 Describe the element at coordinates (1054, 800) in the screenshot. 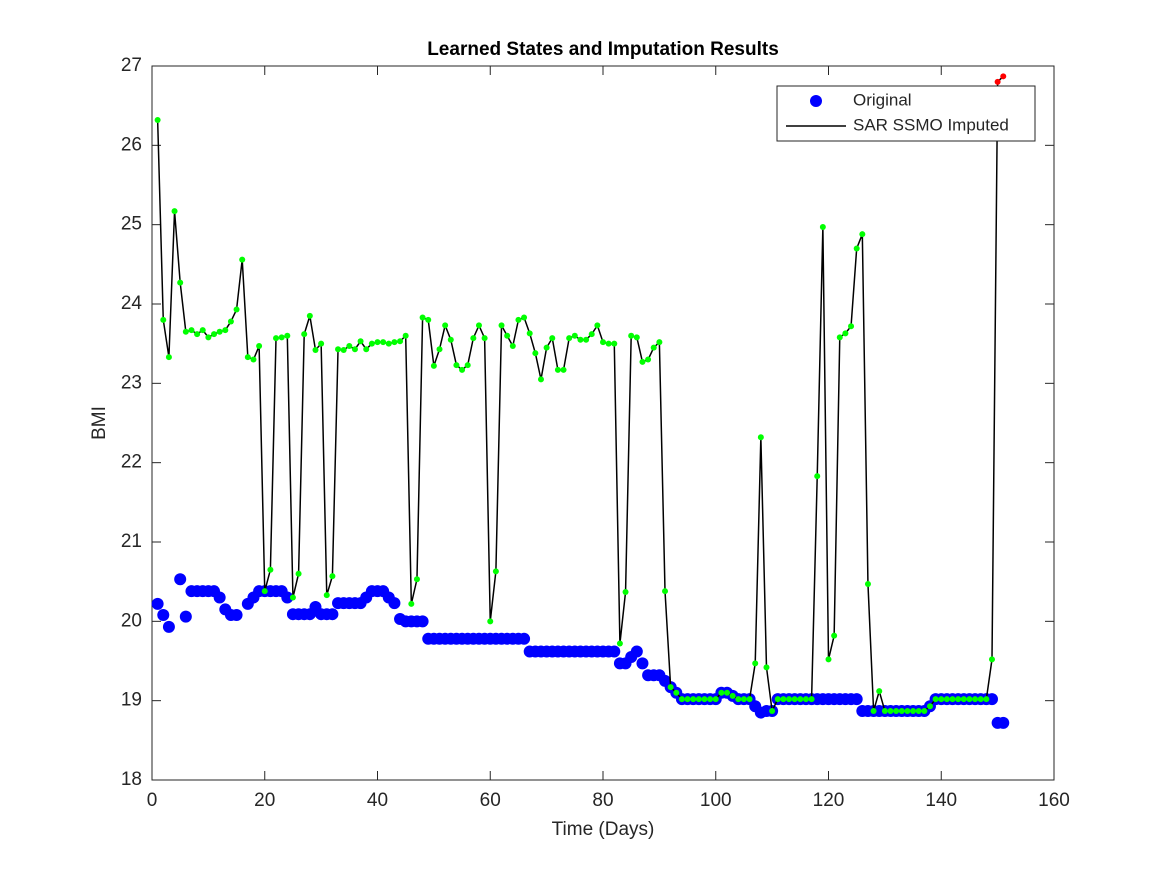

I see `x-tick-label: 160` at that location.